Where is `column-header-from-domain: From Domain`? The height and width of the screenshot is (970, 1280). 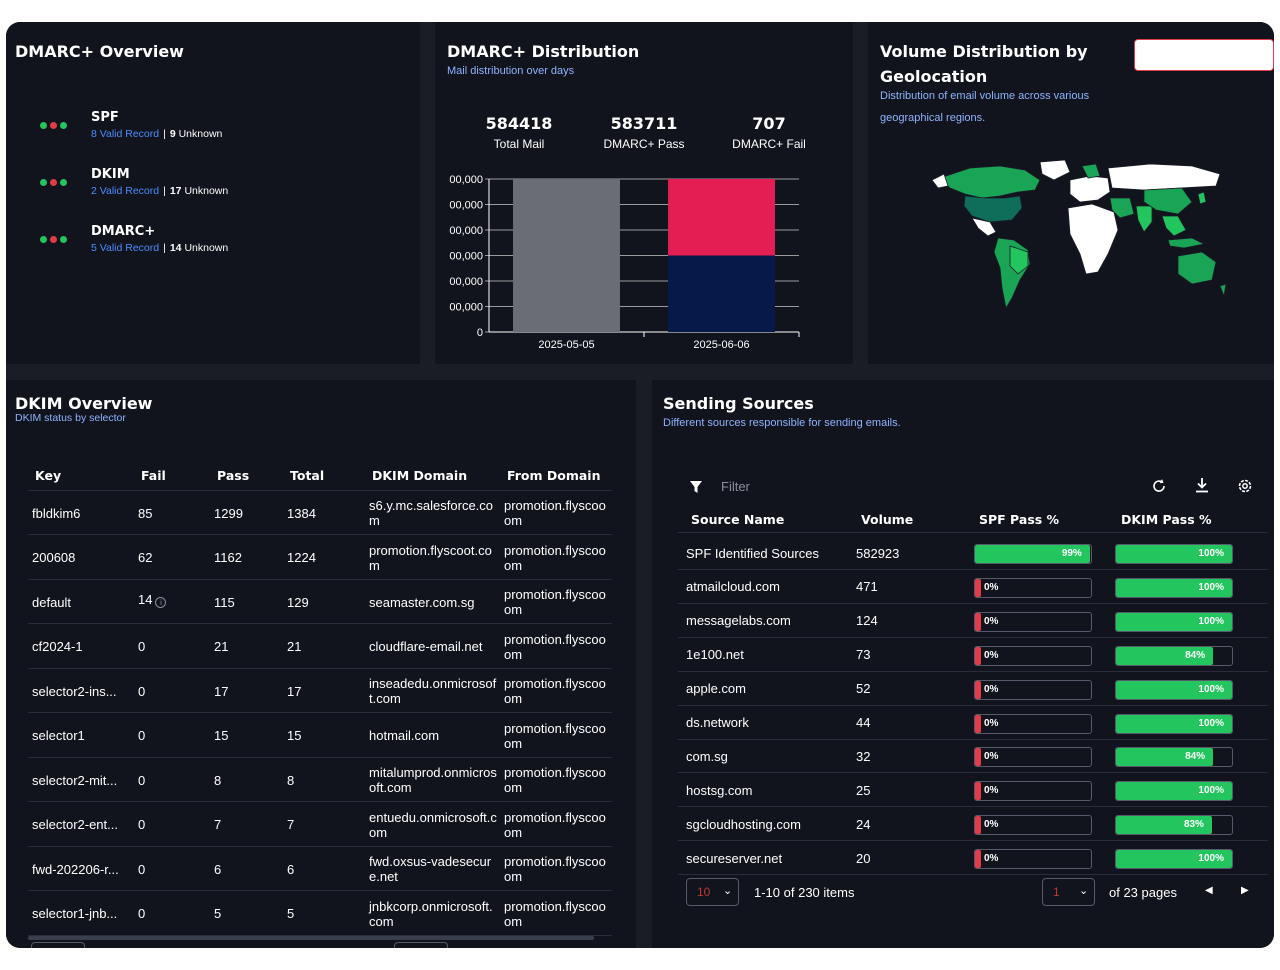 column-header-from-domain: From Domain is located at coordinates (554, 475).